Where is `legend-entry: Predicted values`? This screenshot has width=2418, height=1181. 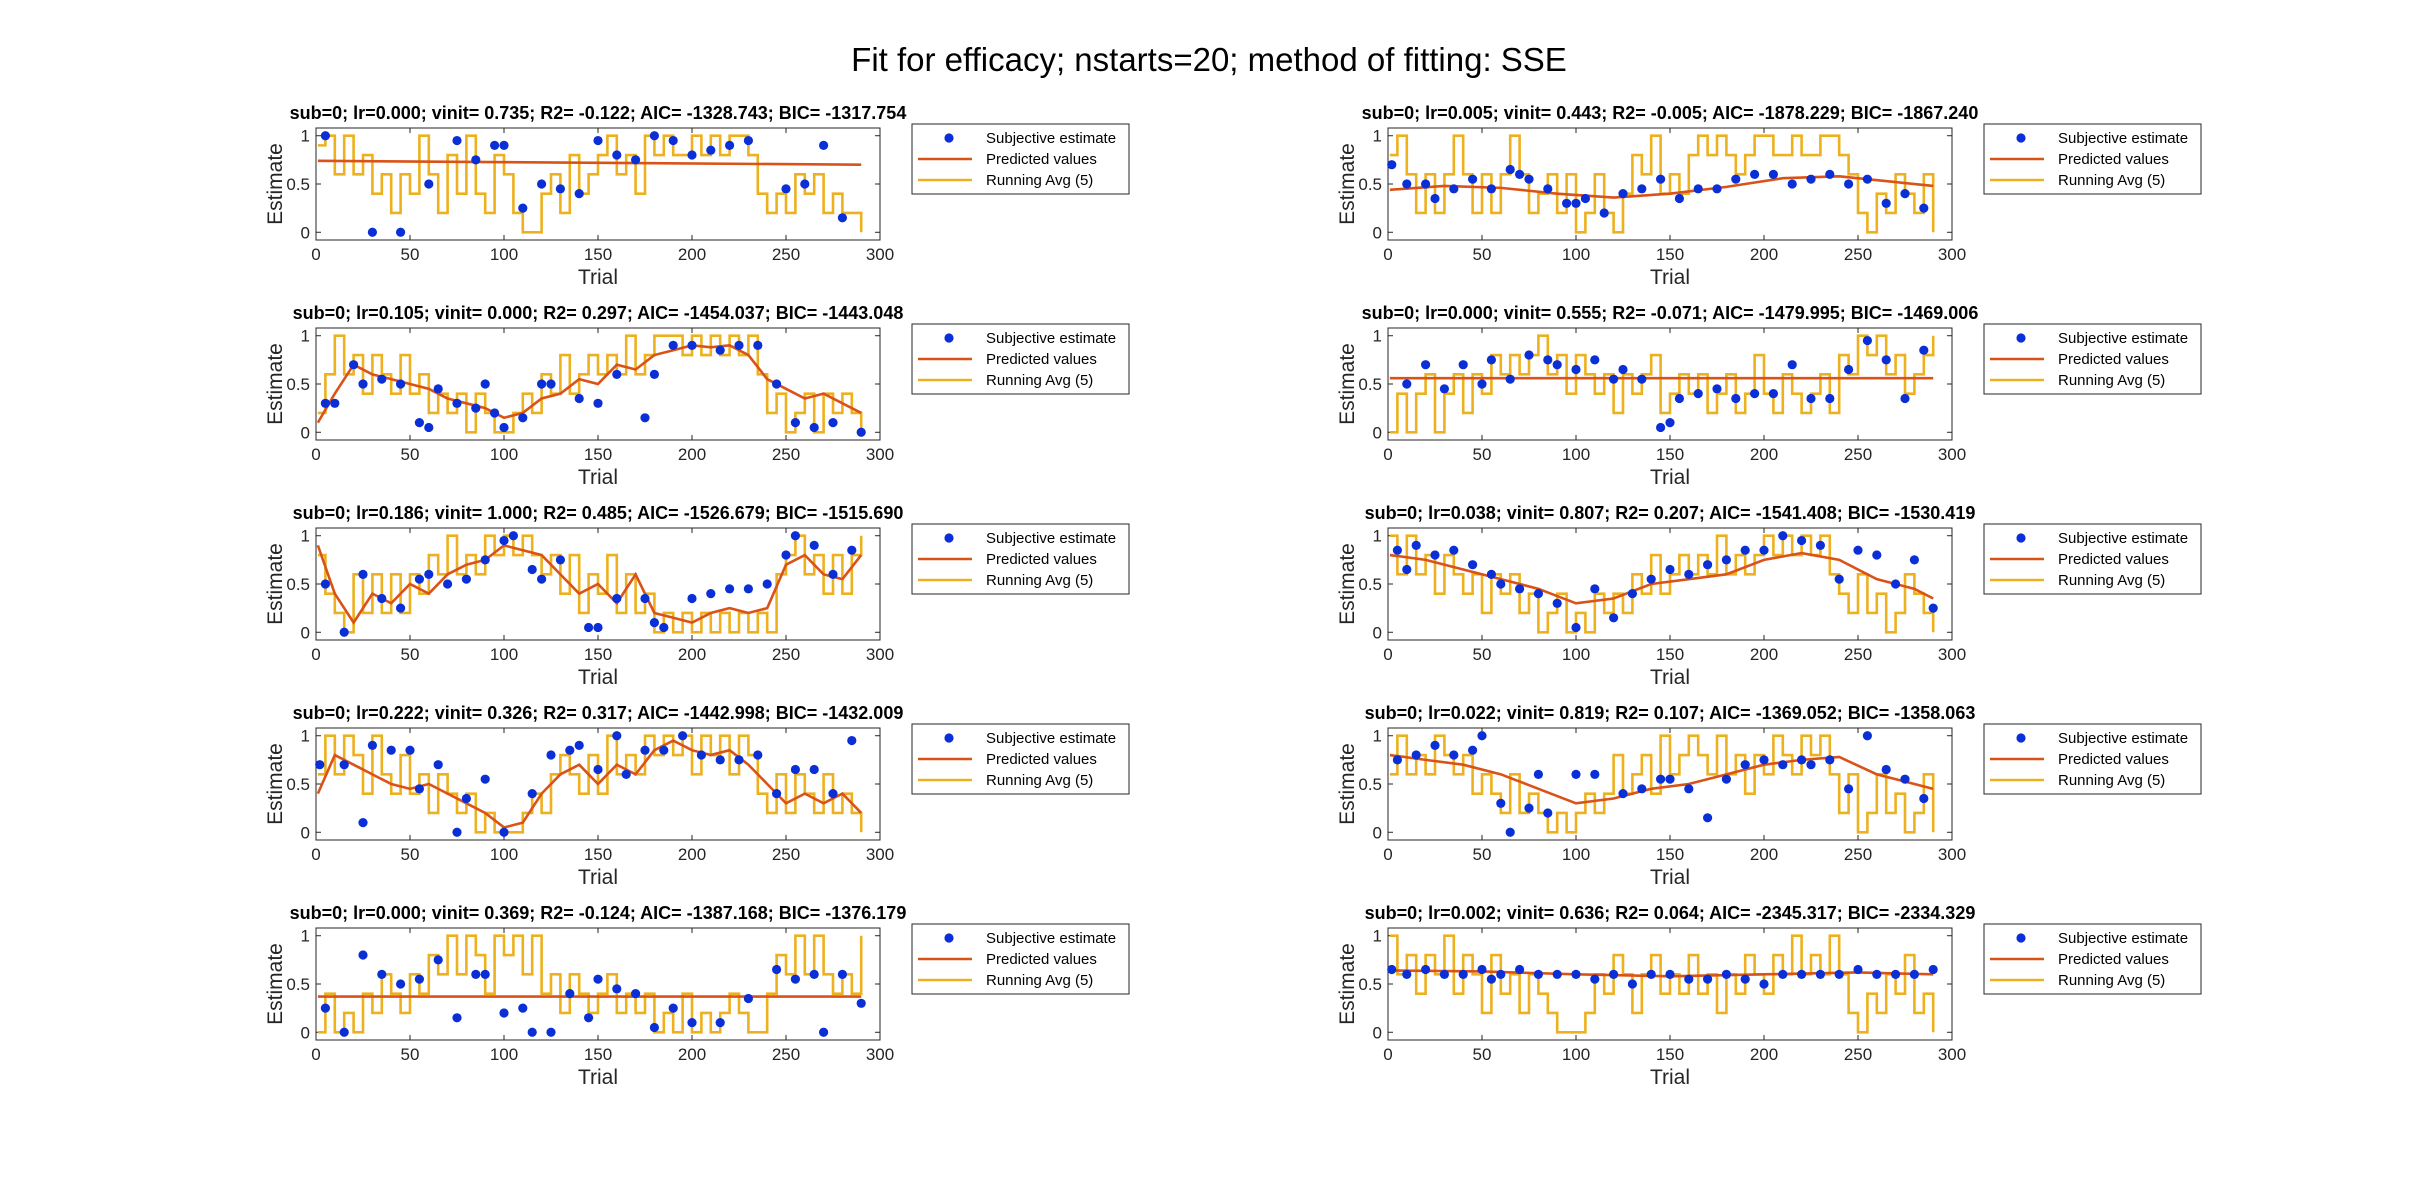
legend-entry: Predicted values is located at coordinates (1041, 559).